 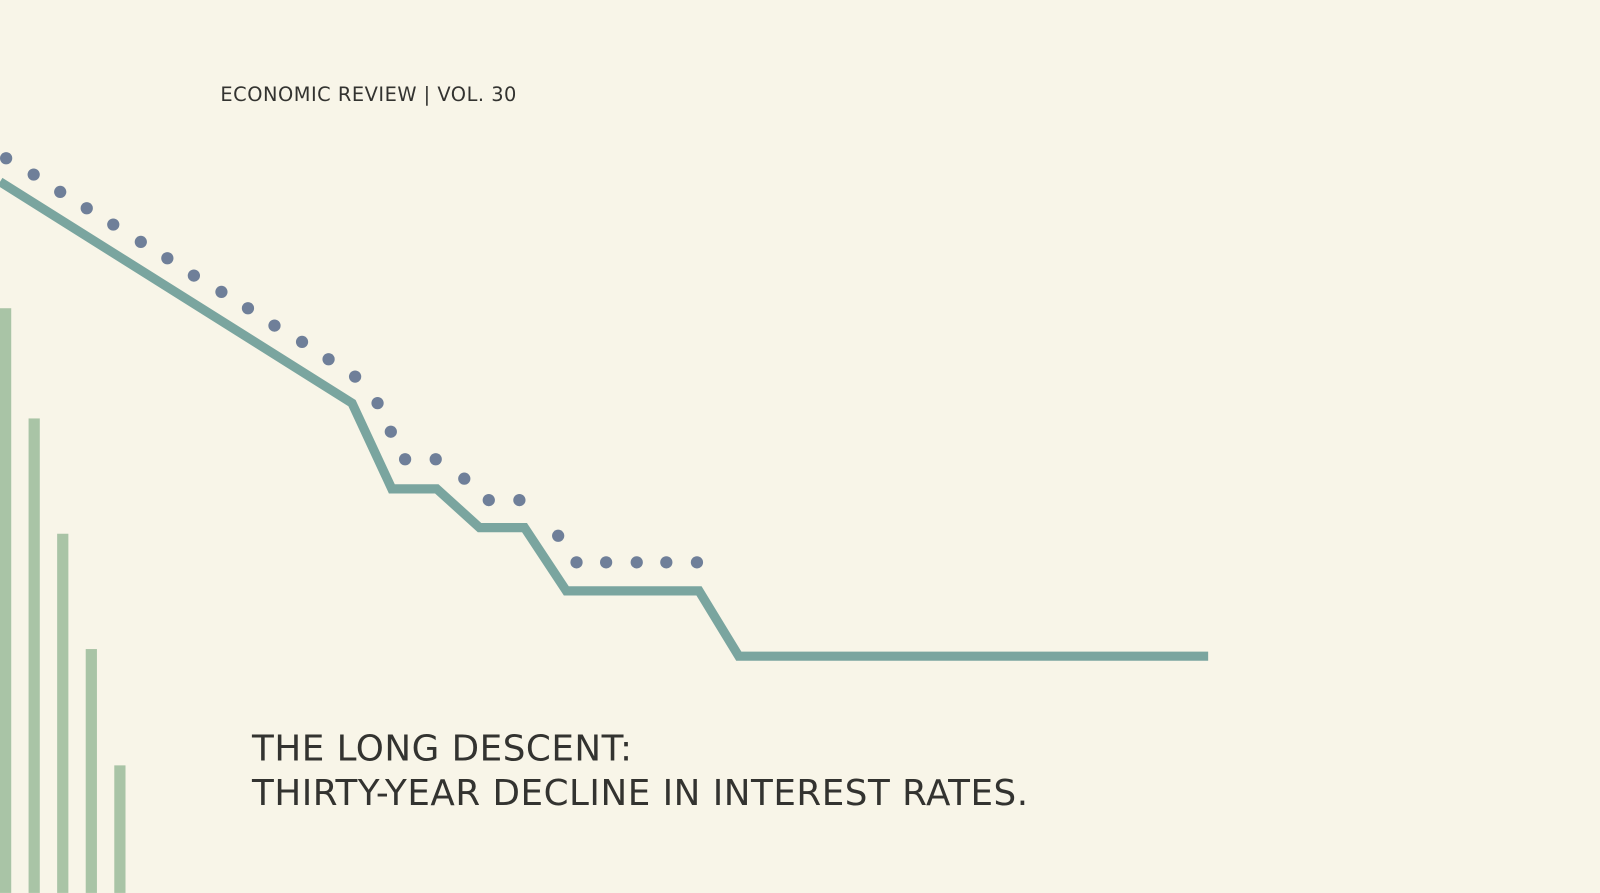 What do you see at coordinates (368, 94) in the screenshot?
I see `kicker: ECONOMIC REVIEW | VOL. 30` at bounding box center [368, 94].